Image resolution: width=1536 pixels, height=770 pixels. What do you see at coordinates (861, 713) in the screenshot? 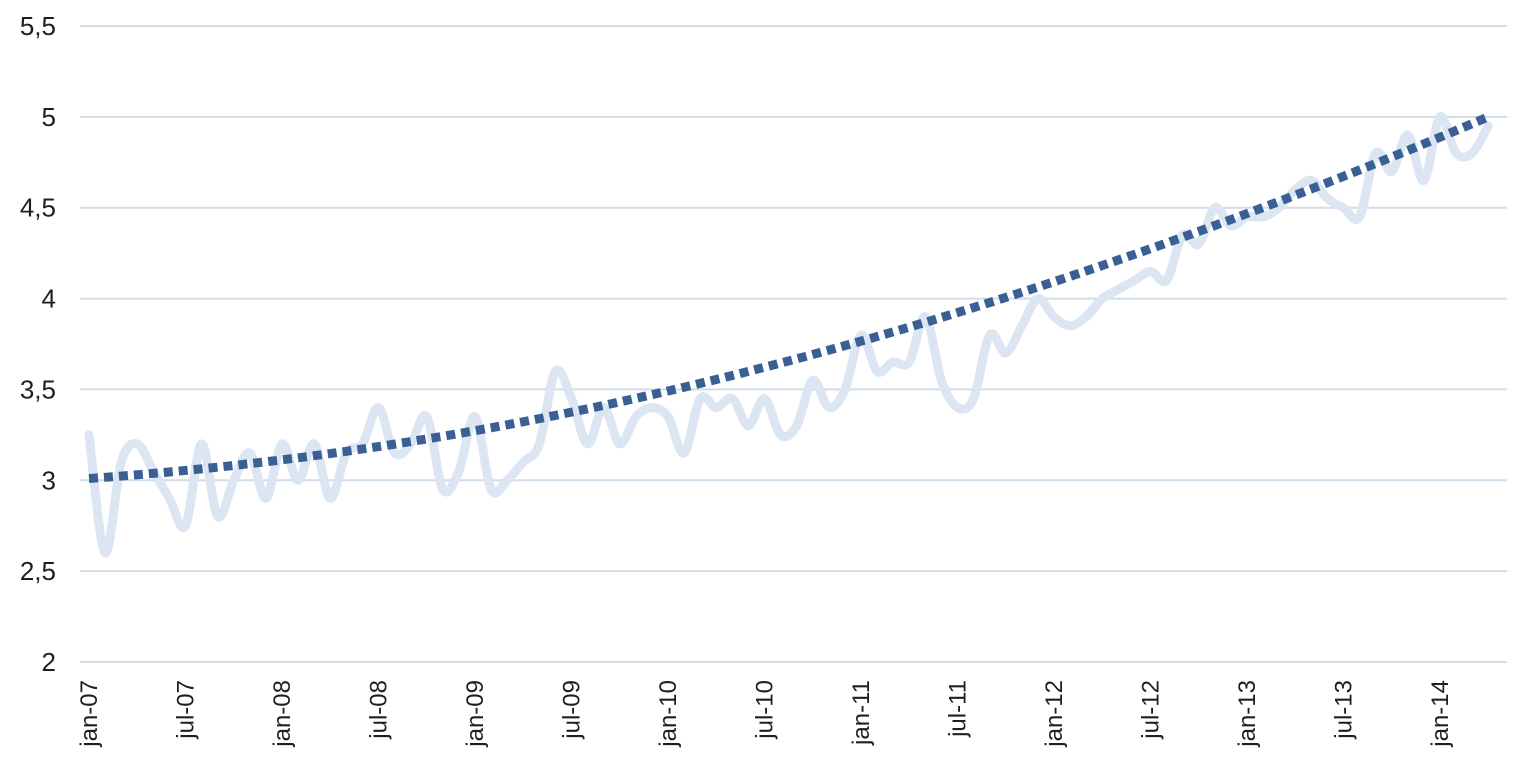
I see `x-tick-label: jan-11` at bounding box center [861, 713].